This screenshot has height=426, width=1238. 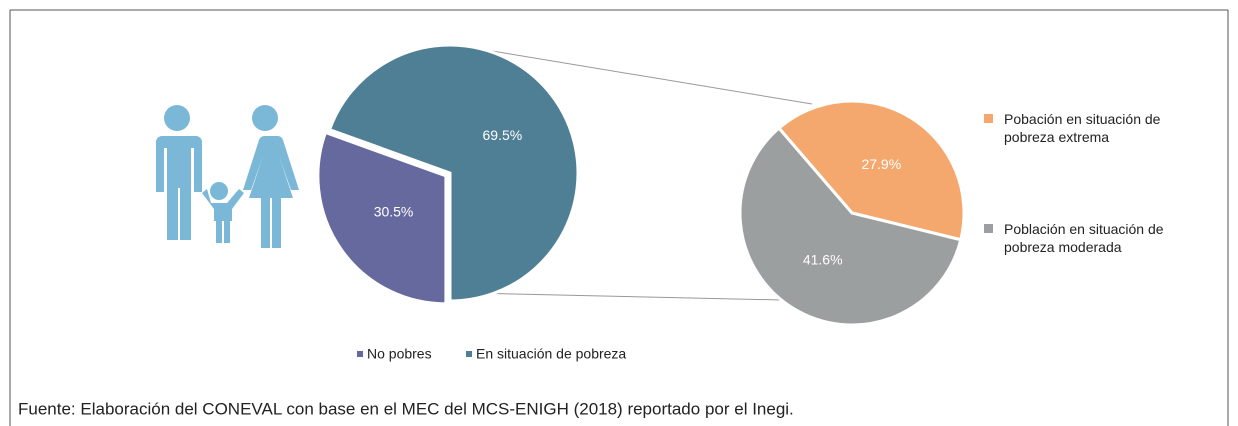 I want to click on legend-label: No pobres, so click(x=399, y=354).